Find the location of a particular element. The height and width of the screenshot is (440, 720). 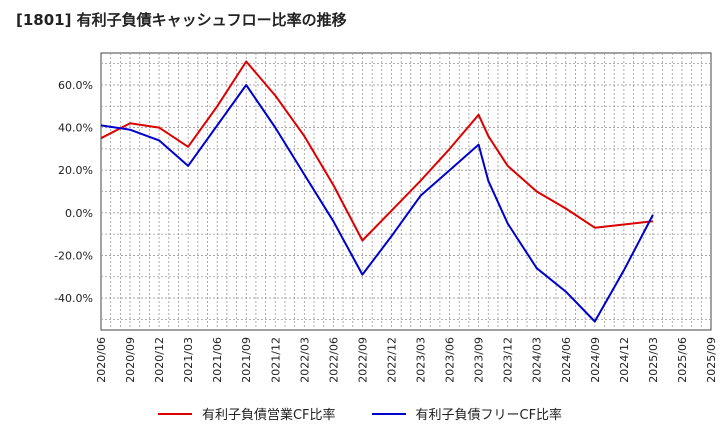

x-tick-label: 2021/12 is located at coordinates (275, 360).